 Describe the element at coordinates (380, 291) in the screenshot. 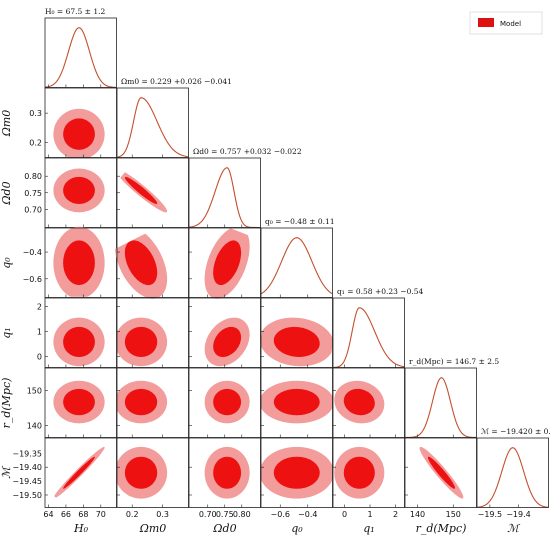

I see `annotation-q1: q₁ = 0.58 +0.23 −0.54` at that location.